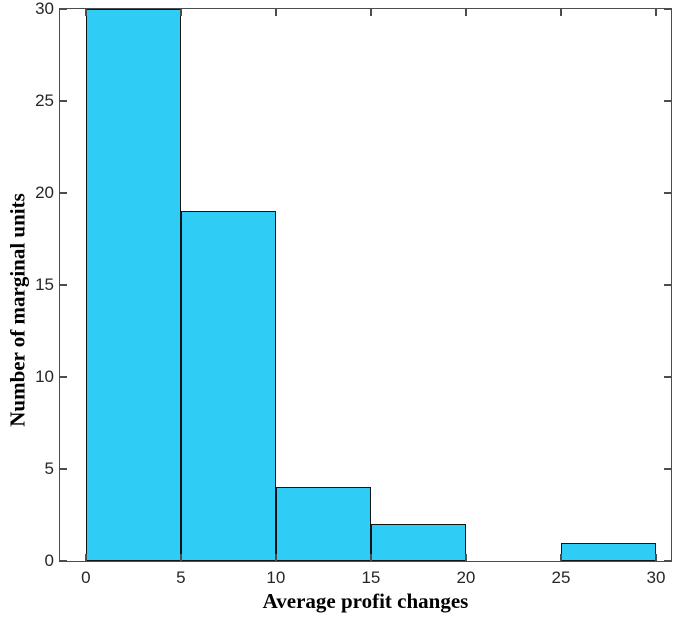 This screenshot has width=685, height=620. What do you see at coordinates (44, 376) in the screenshot?
I see `y-tick-label: 10` at bounding box center [44, 376].